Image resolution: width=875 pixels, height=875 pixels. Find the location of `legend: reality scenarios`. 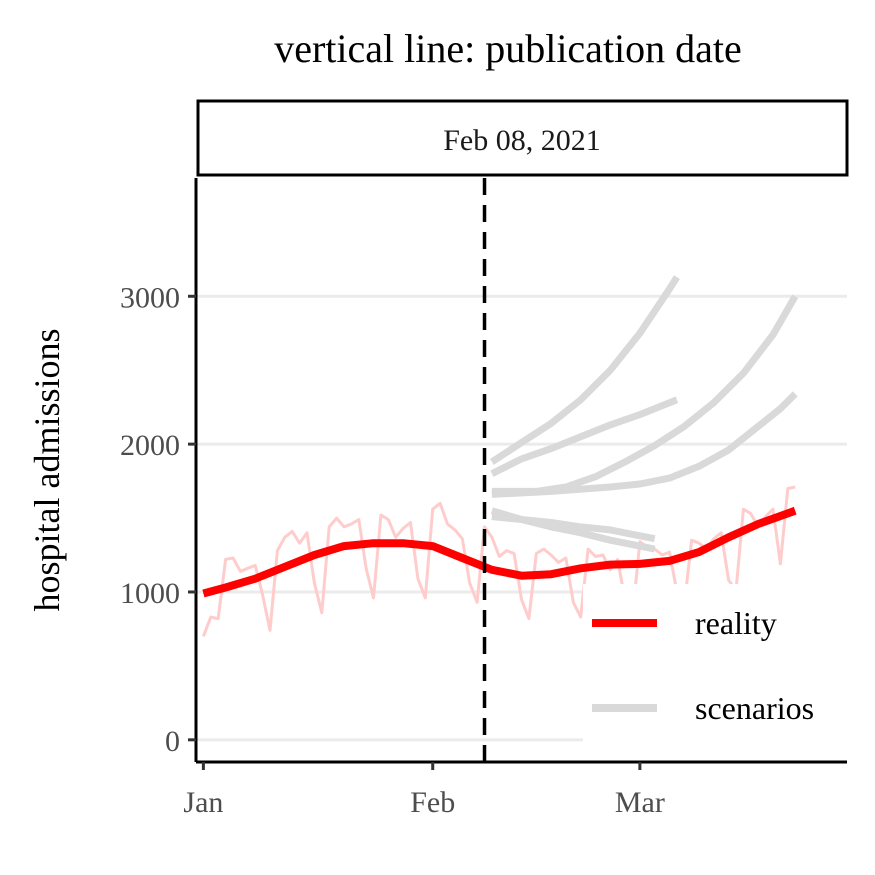

legend: reality scenarios is located at coordinates (715, 665).